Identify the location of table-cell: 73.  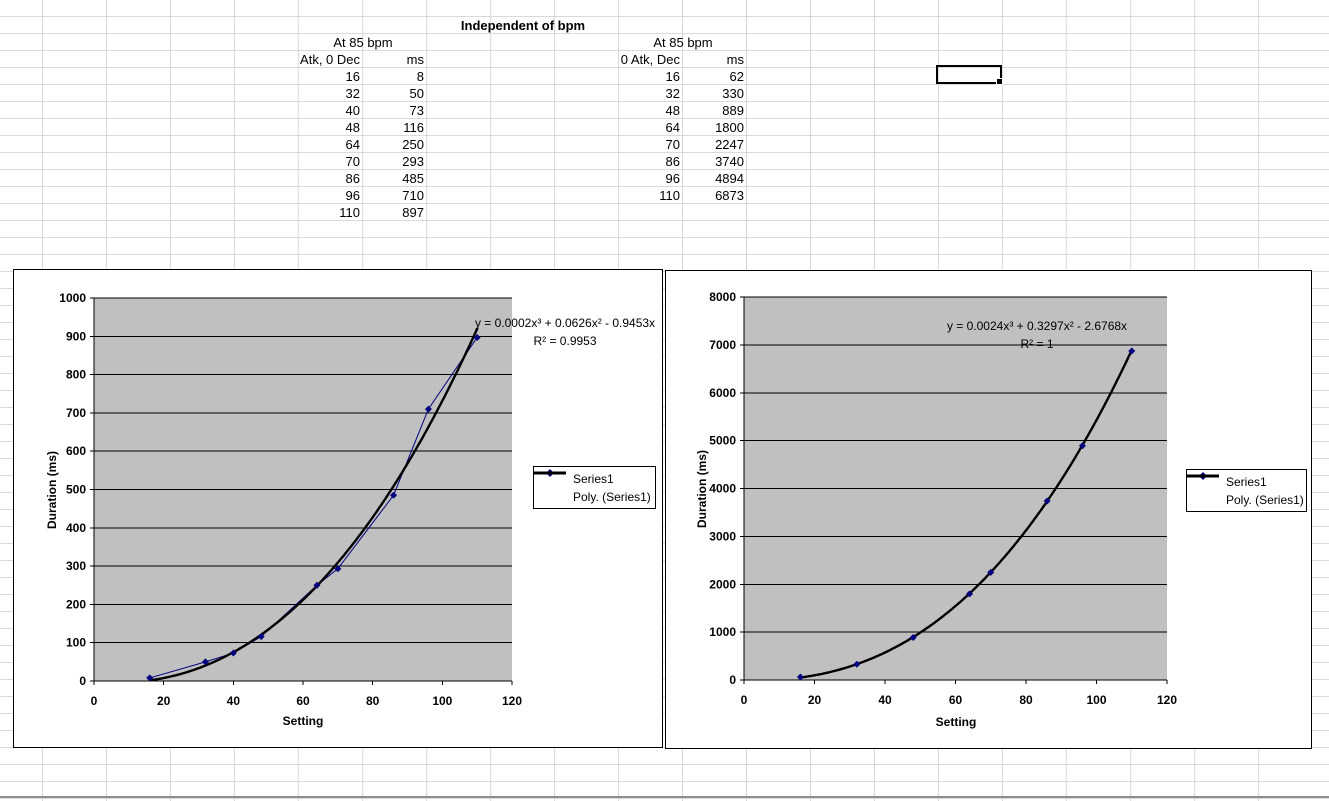
(416, 110).